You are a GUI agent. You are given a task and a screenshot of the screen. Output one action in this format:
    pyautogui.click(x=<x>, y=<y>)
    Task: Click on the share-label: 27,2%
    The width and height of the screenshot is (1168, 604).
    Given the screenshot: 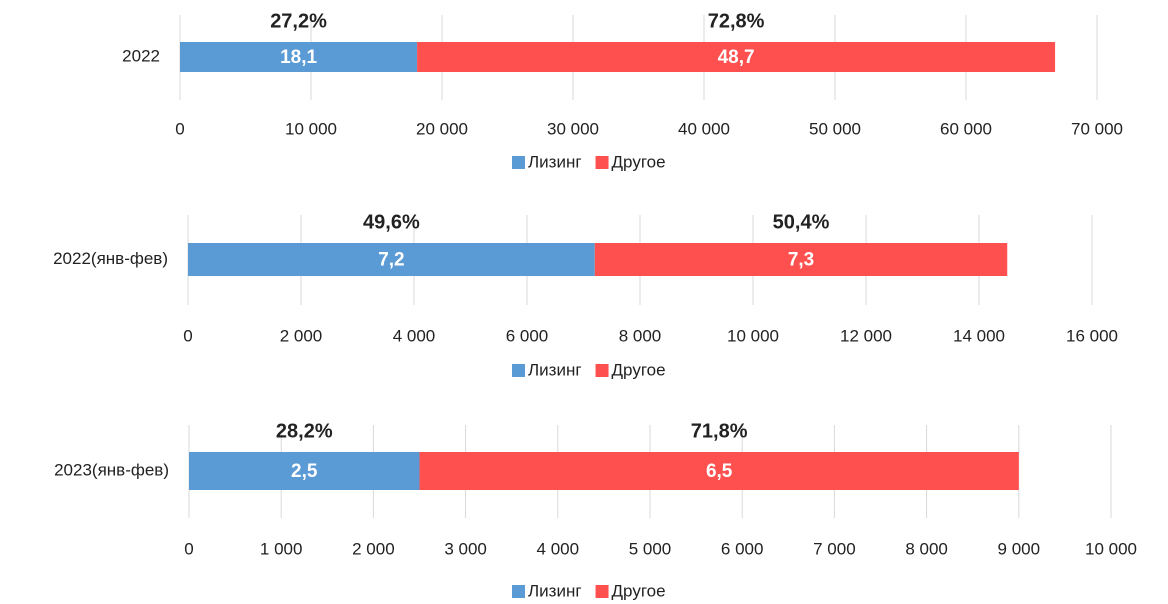 What is the action you would take?
    pyautogui.click(x=298, y=21)
    